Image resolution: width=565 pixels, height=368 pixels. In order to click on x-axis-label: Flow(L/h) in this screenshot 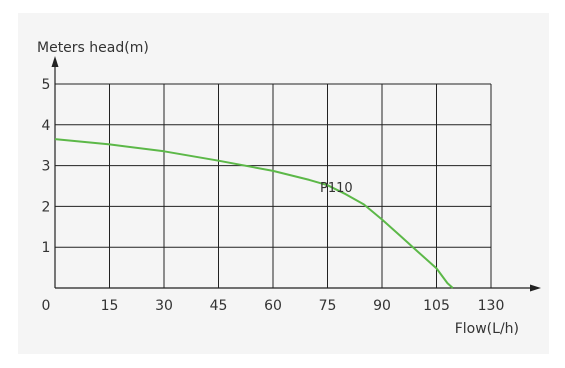, I will do `click(487, 329)`.